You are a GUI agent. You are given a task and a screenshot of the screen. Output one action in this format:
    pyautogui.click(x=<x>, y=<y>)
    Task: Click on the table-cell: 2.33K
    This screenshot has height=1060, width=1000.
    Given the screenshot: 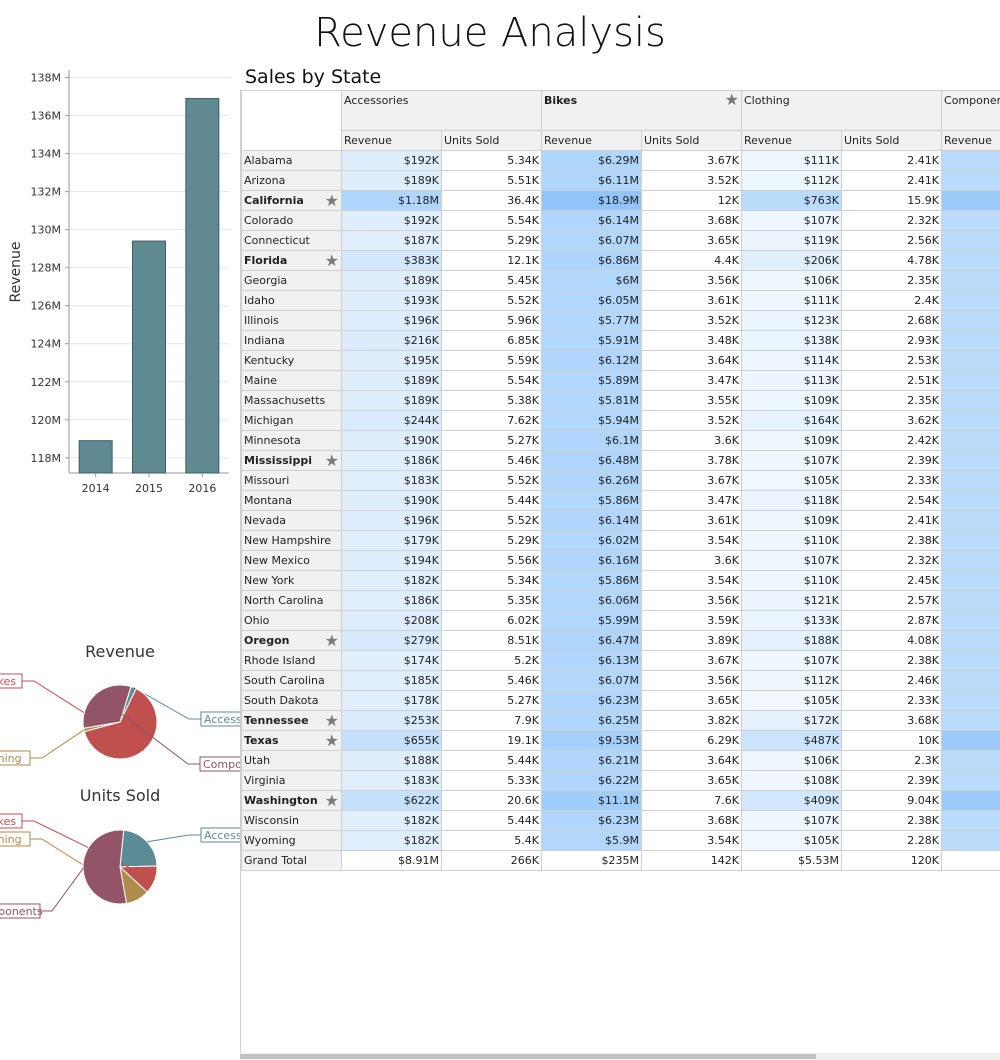 What is the action you would take?
    pyautogui.click(x=891, y=480)
    